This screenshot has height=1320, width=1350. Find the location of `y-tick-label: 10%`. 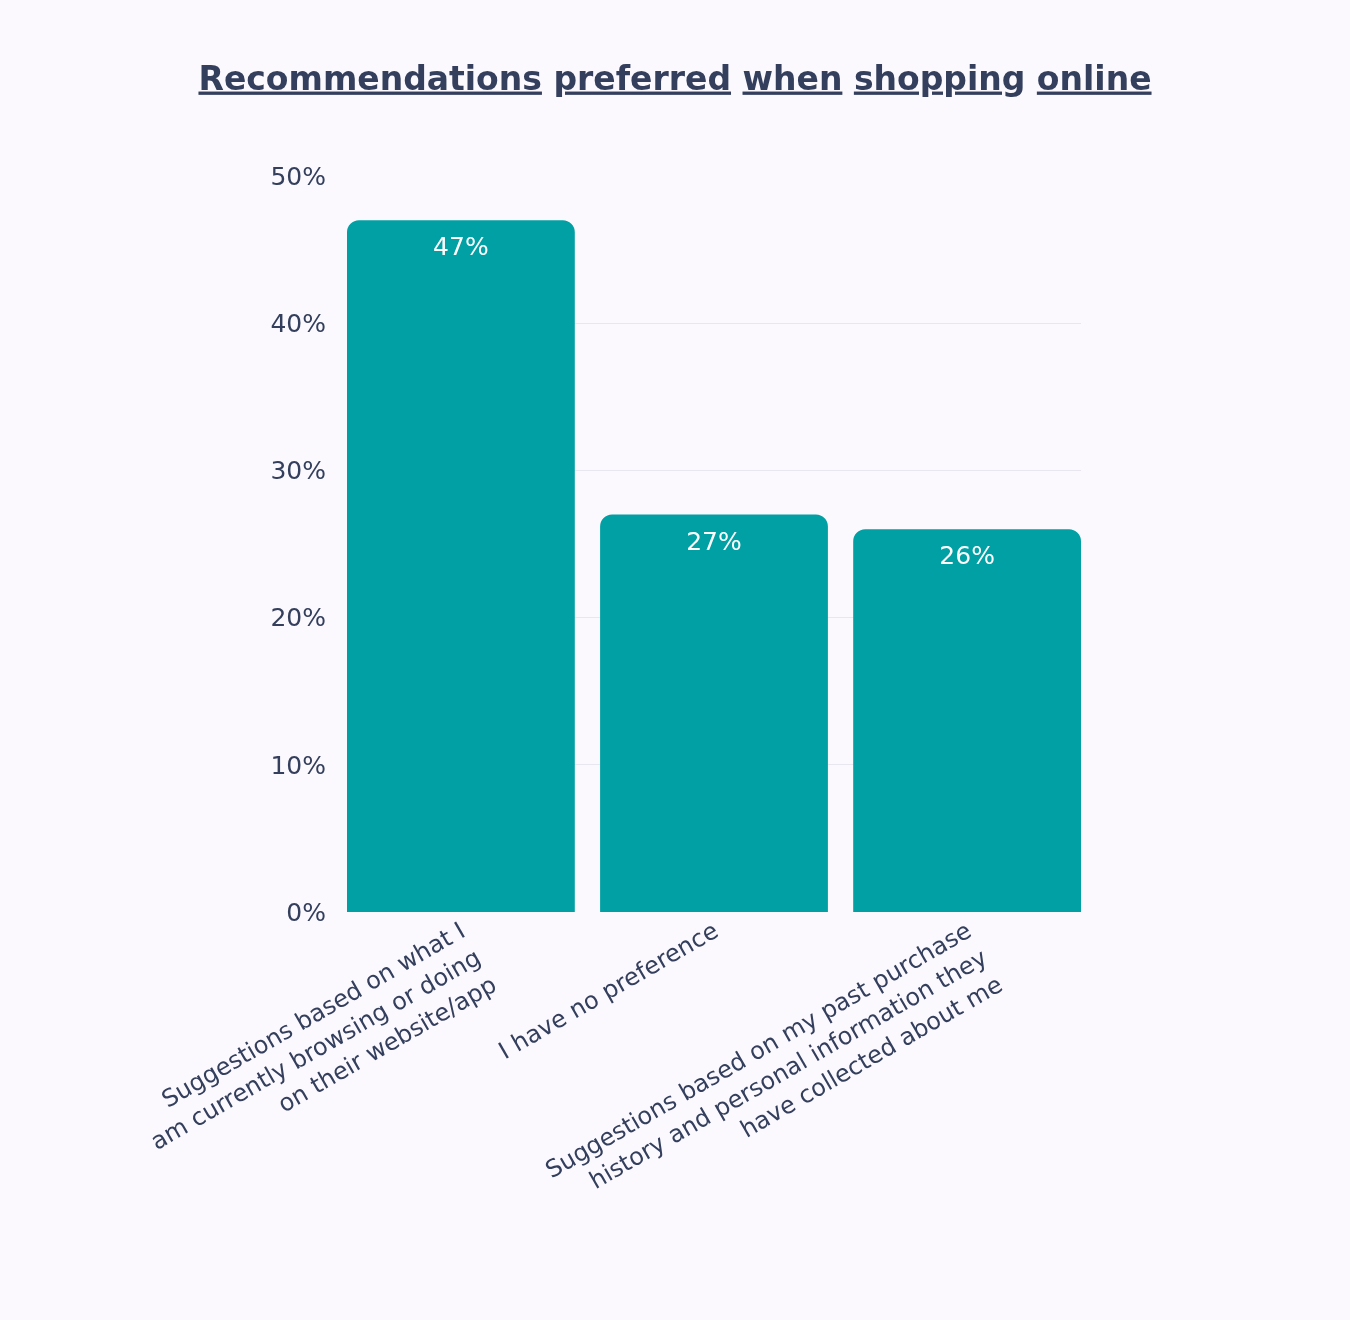

y-tick-label: 10% is located at coordinates (298, 765).